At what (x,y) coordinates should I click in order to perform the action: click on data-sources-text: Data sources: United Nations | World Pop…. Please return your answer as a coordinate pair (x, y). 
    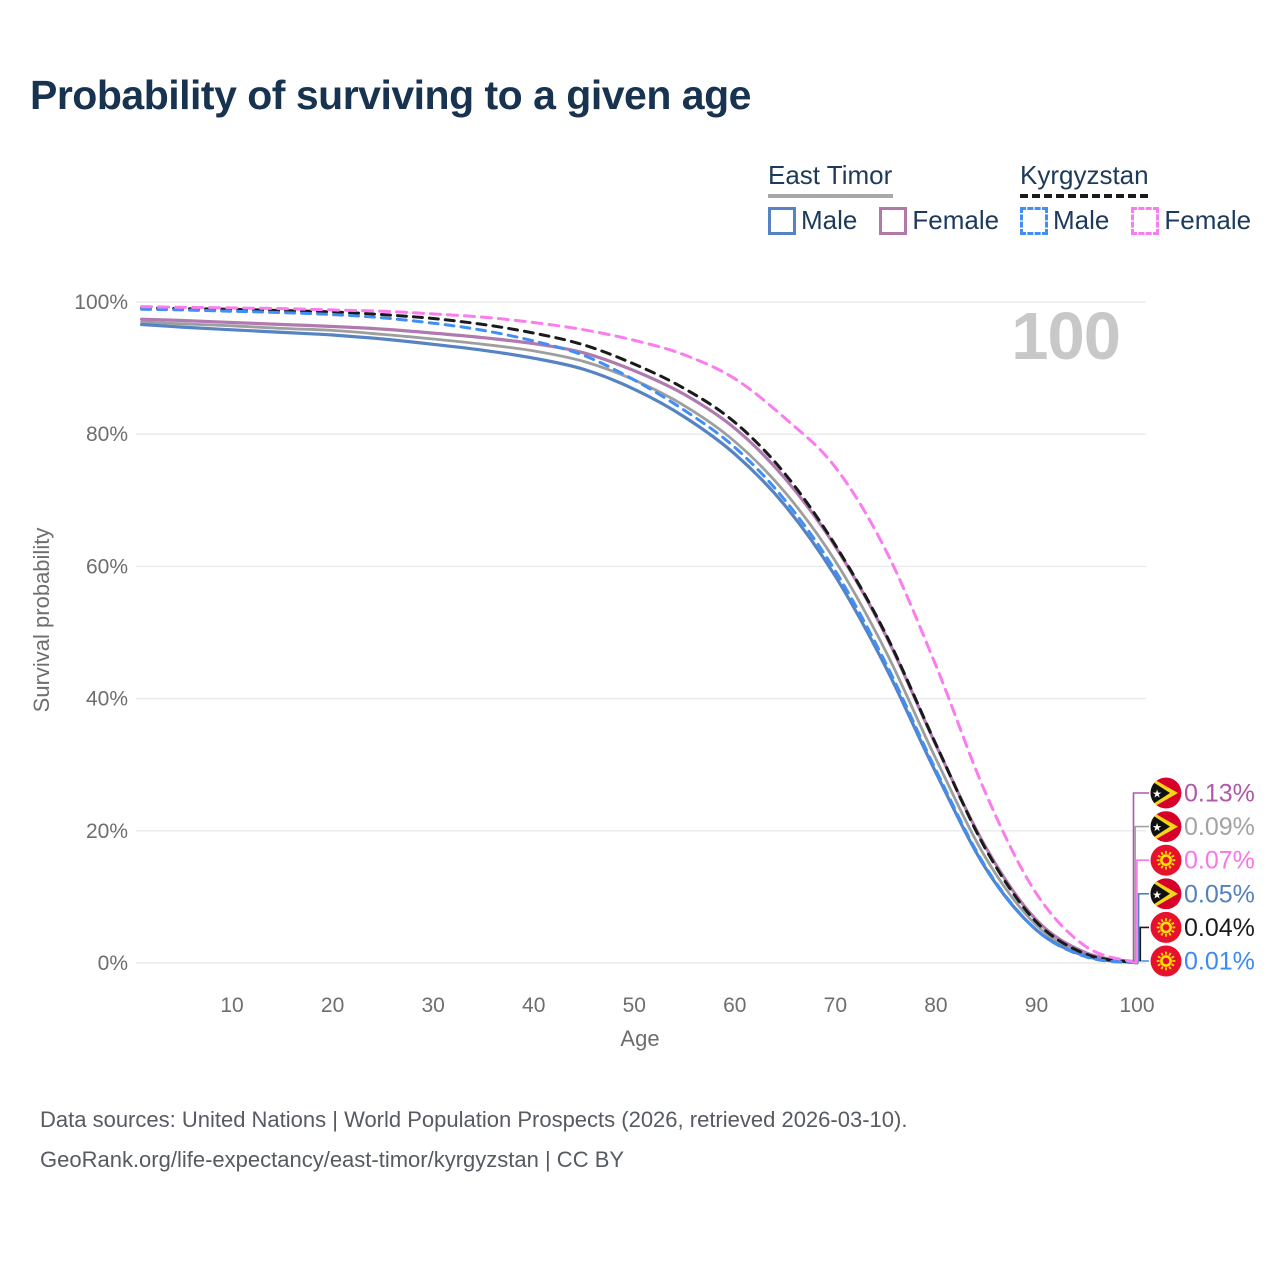
    Looking at the image, I should click on (474, 1119).